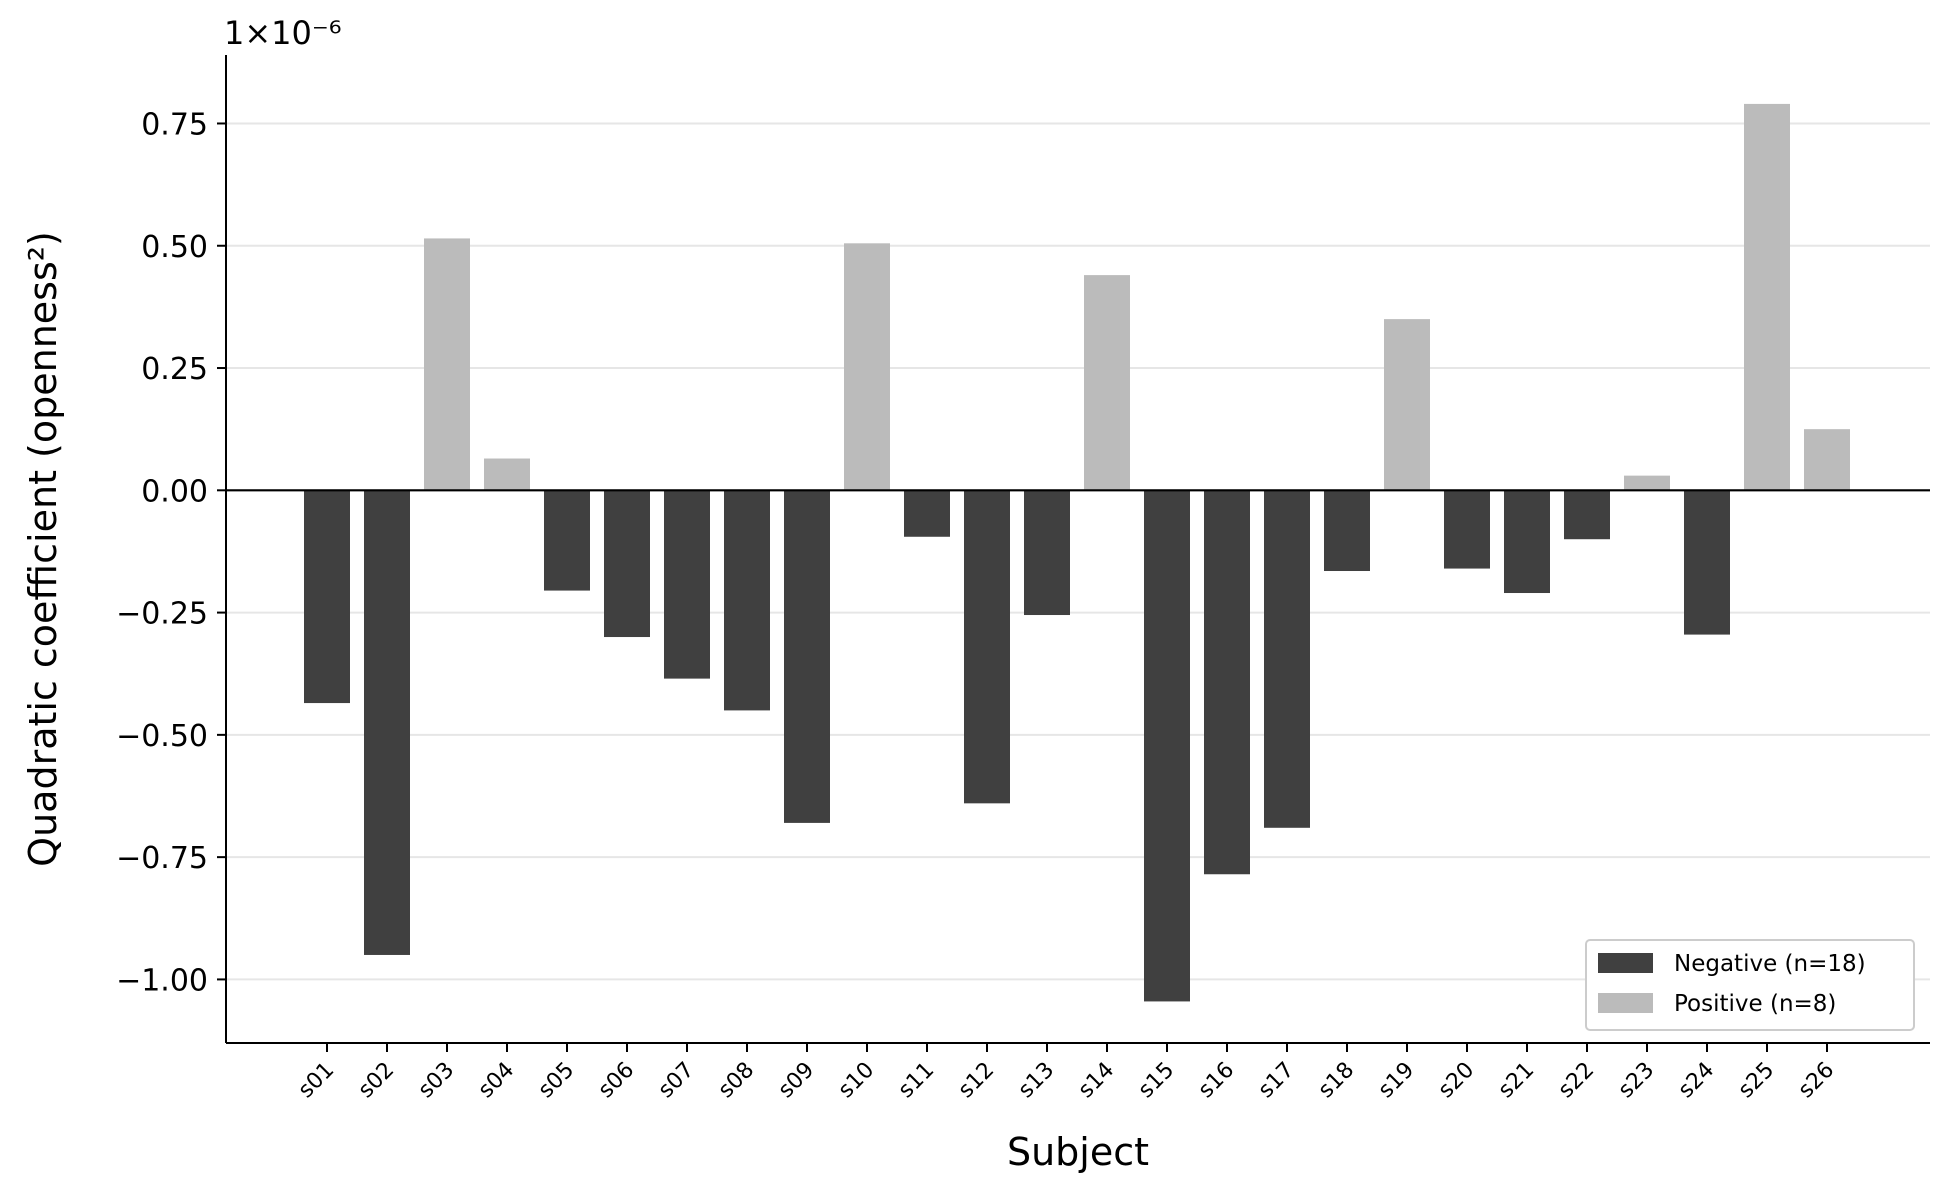 The image size is (1947, 1190). Describe the element at coordinates (327, 597) in the screenshot. I see `bar-s01` at that location.